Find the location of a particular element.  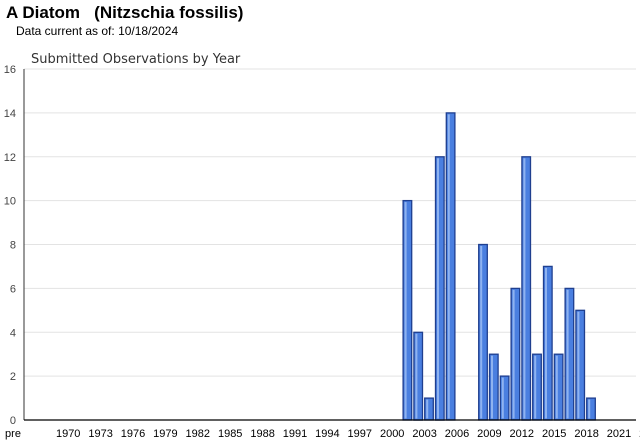

y-tick-label: 12 is located at coordinates (10, 158).